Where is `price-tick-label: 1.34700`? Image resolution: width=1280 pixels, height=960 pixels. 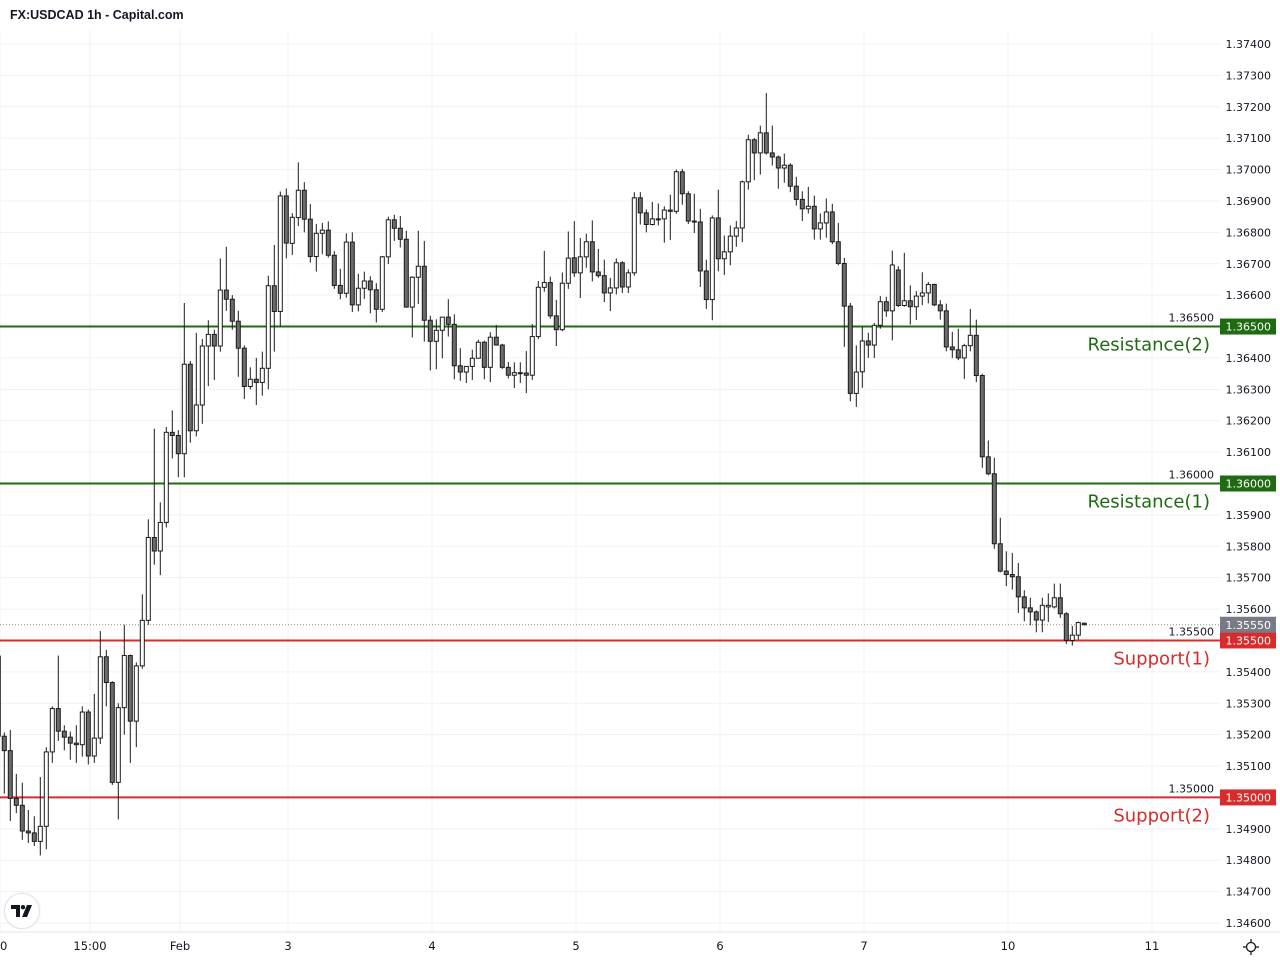 price-tick-label: 1.34700 is located at coordinates (1249, 892).